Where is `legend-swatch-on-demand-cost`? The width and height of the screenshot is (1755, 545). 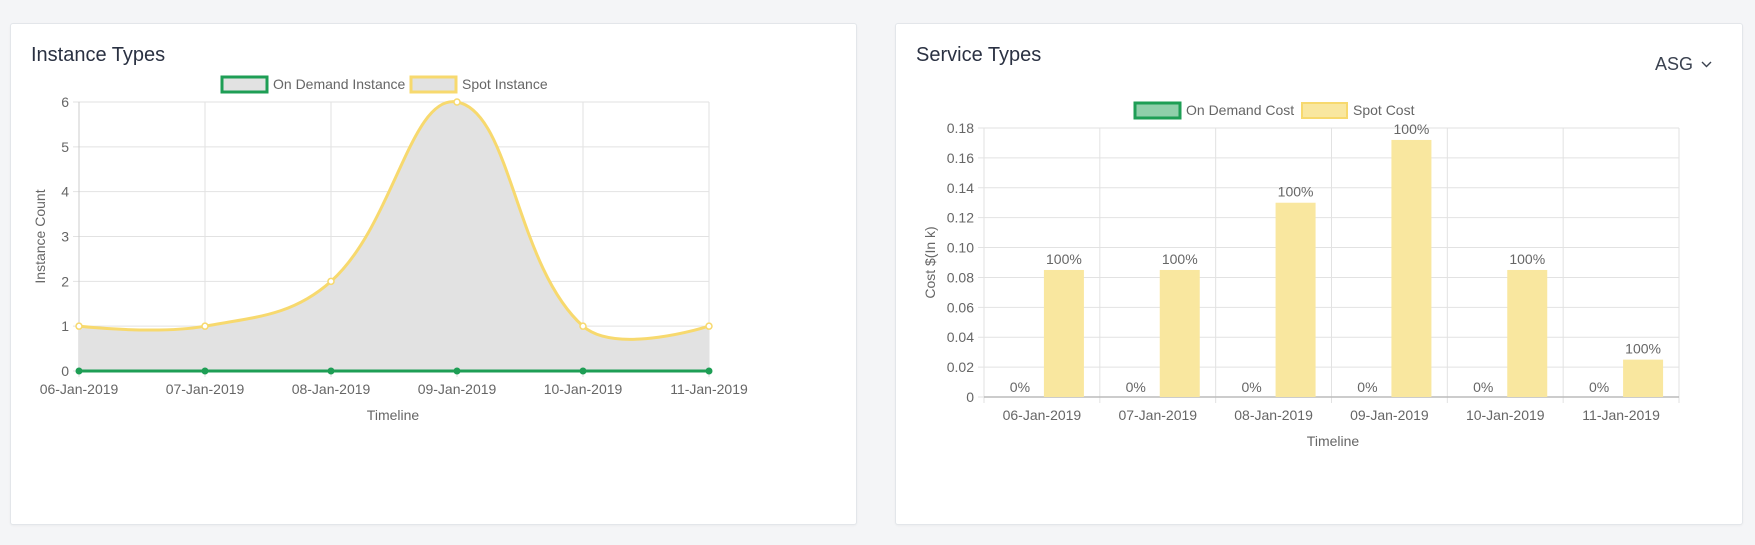
legend-swatch-on-demand-cost is located at coordinates (1157, 110).